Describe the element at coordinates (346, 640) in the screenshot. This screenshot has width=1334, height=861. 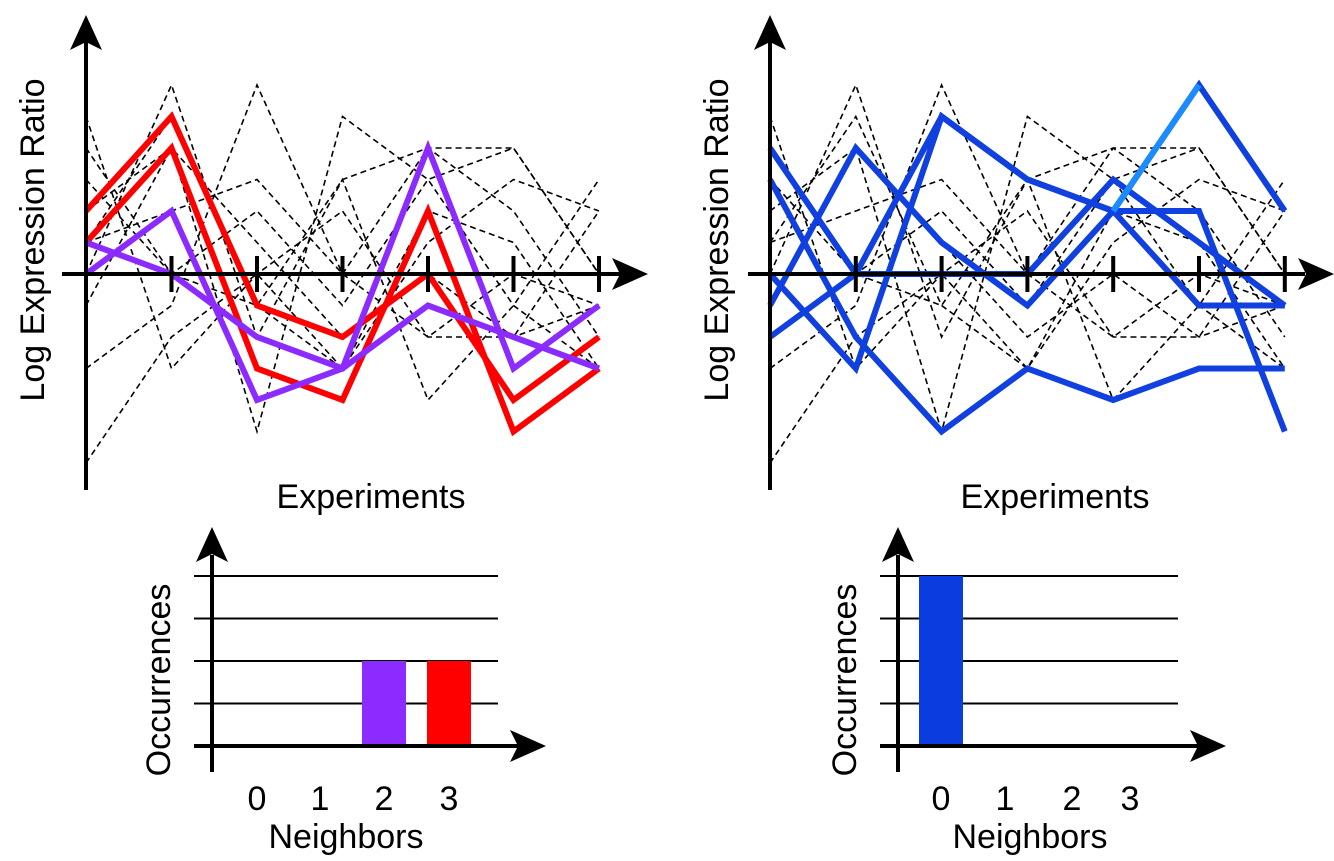
I see `left-histogram-gridlines` at that location.